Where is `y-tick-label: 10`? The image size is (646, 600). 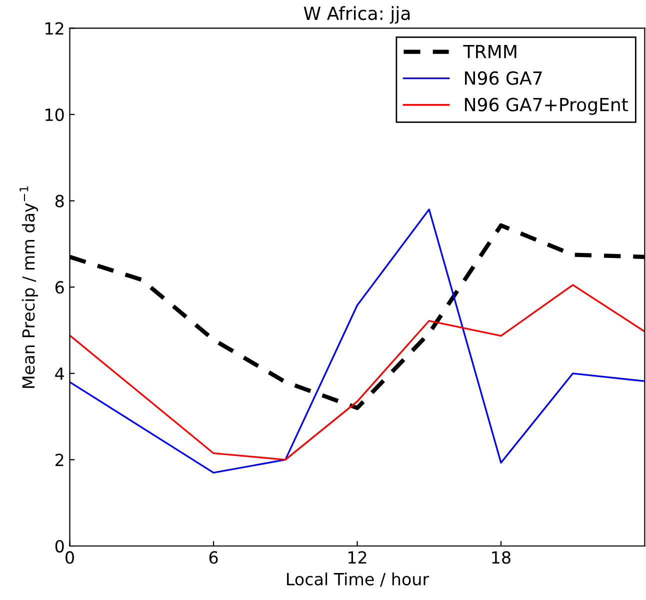 y-tick-label: 10 is located at coordinates (55, 115).